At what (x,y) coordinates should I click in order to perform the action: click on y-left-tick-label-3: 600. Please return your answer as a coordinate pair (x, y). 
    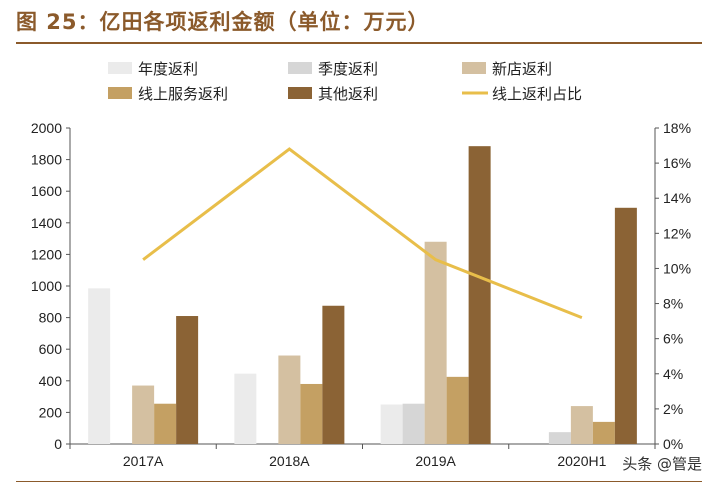
    Looking at the image, I should click on (51, 349).